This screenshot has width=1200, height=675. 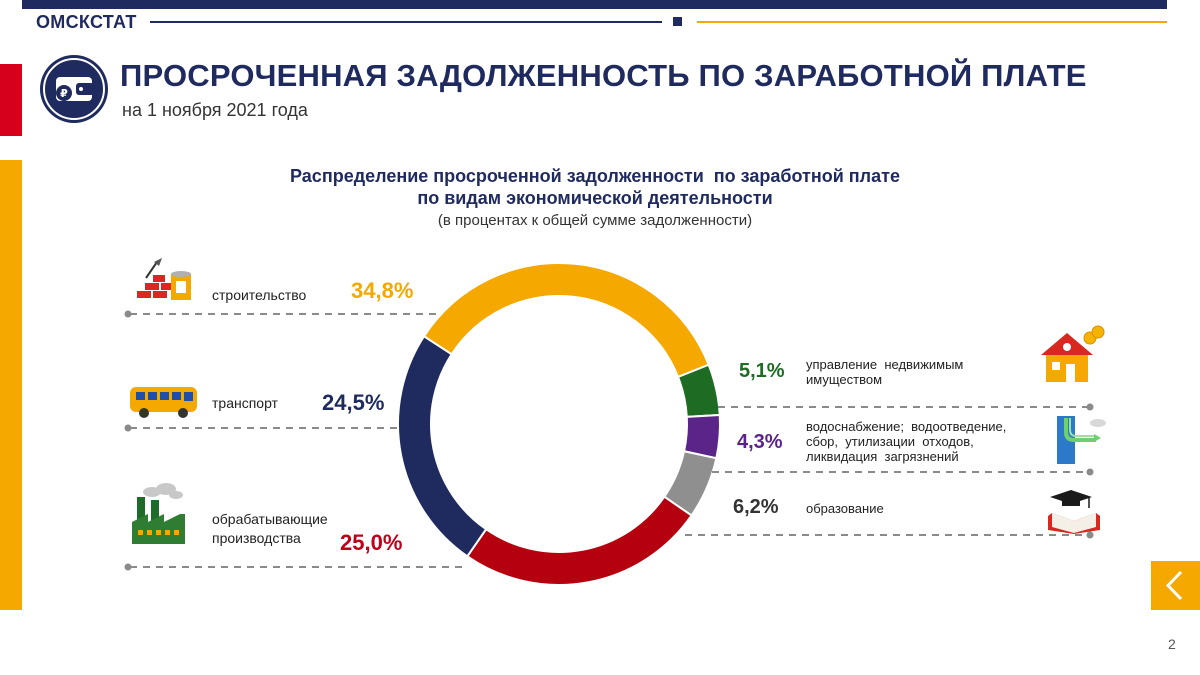 What do you see at coordinates (215, 110) in the screenshot?
I see `page-subtitle: на 1 ноября 2021 года` at bounding box center [215, 110].